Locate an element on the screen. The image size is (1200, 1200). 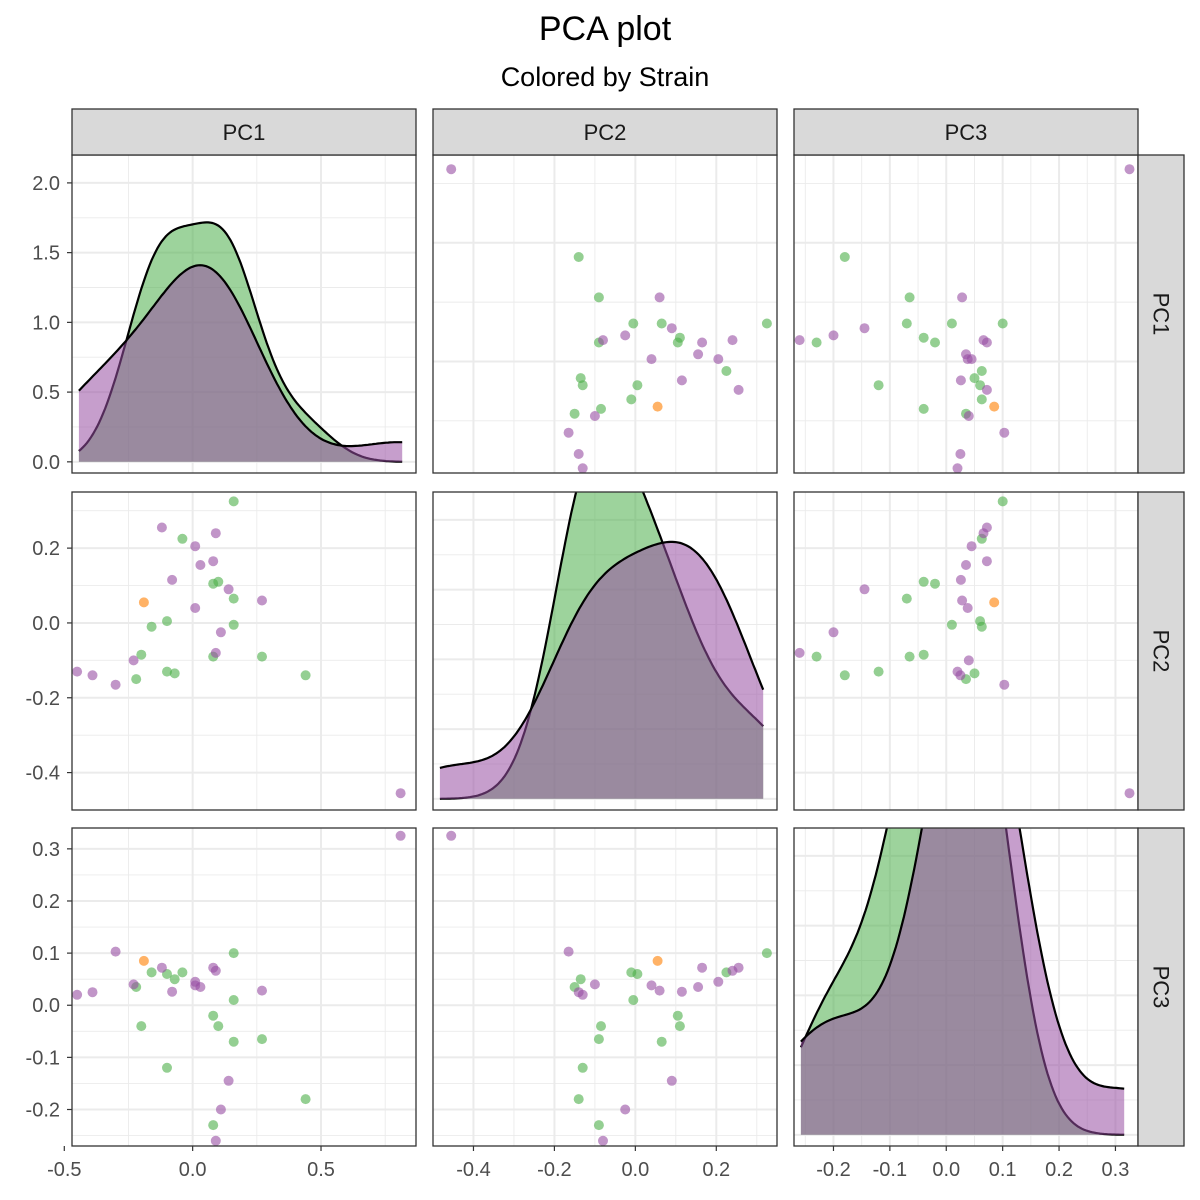
strip-right-pc3: PC3 is located at coordinates (1161, 987).